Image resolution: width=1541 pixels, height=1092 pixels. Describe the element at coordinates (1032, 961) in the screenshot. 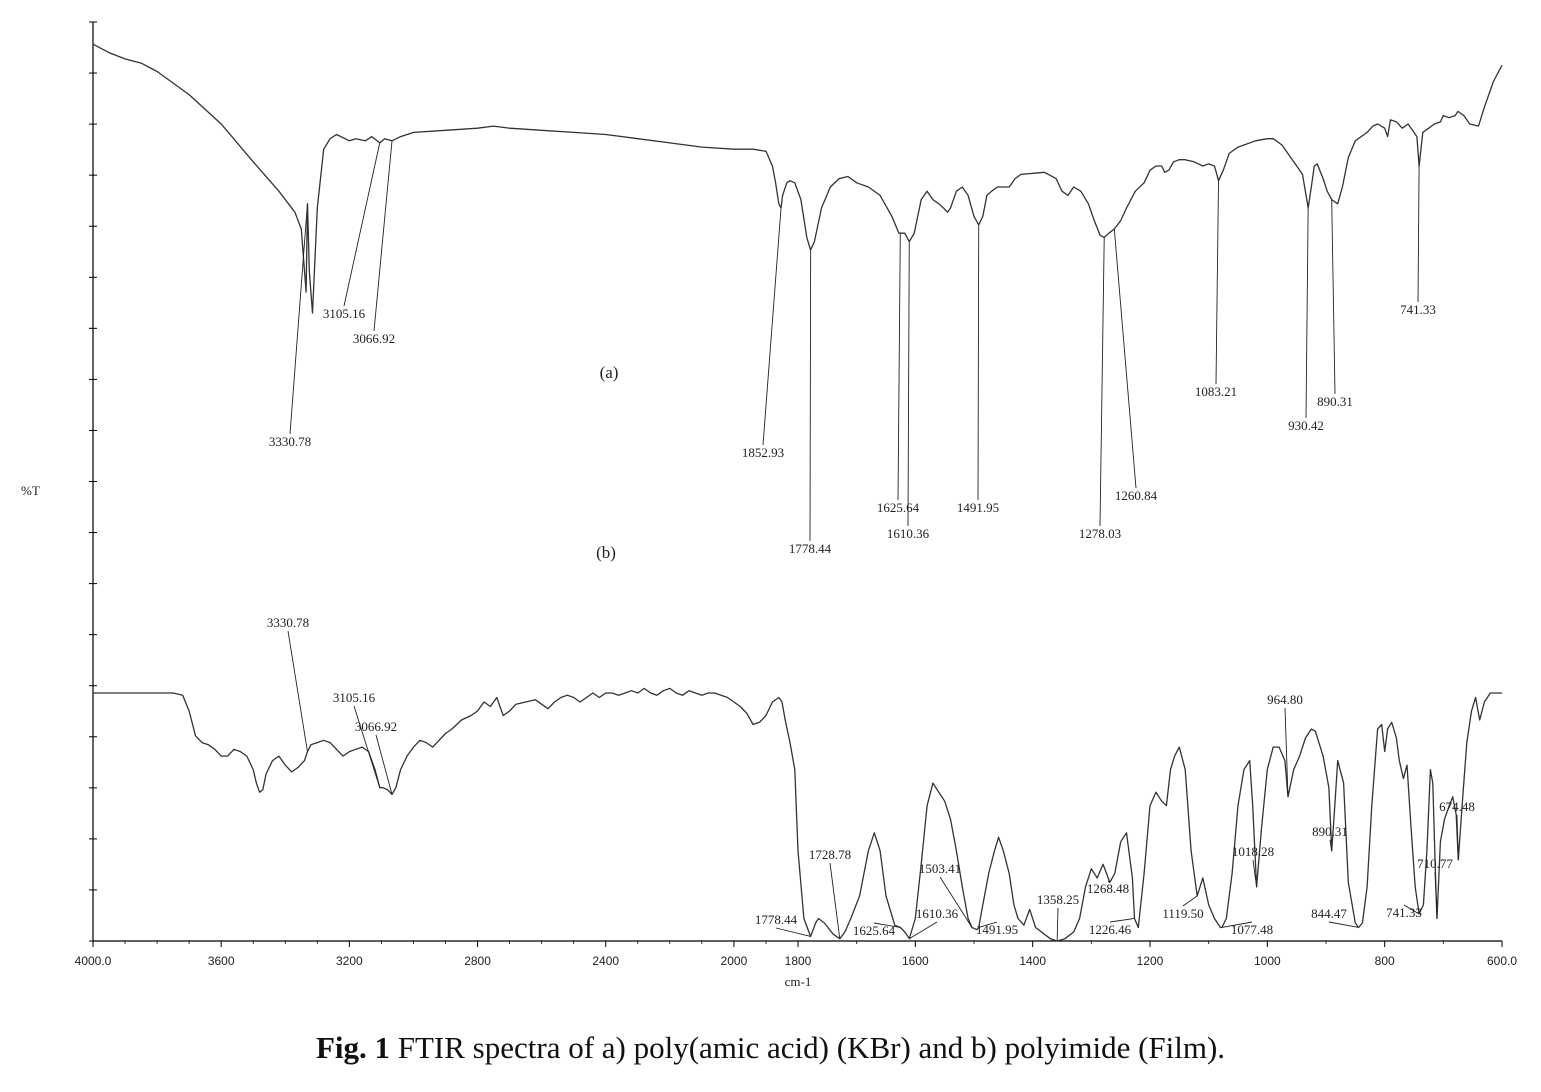

I see `x-tick-label: 1400` at that location.